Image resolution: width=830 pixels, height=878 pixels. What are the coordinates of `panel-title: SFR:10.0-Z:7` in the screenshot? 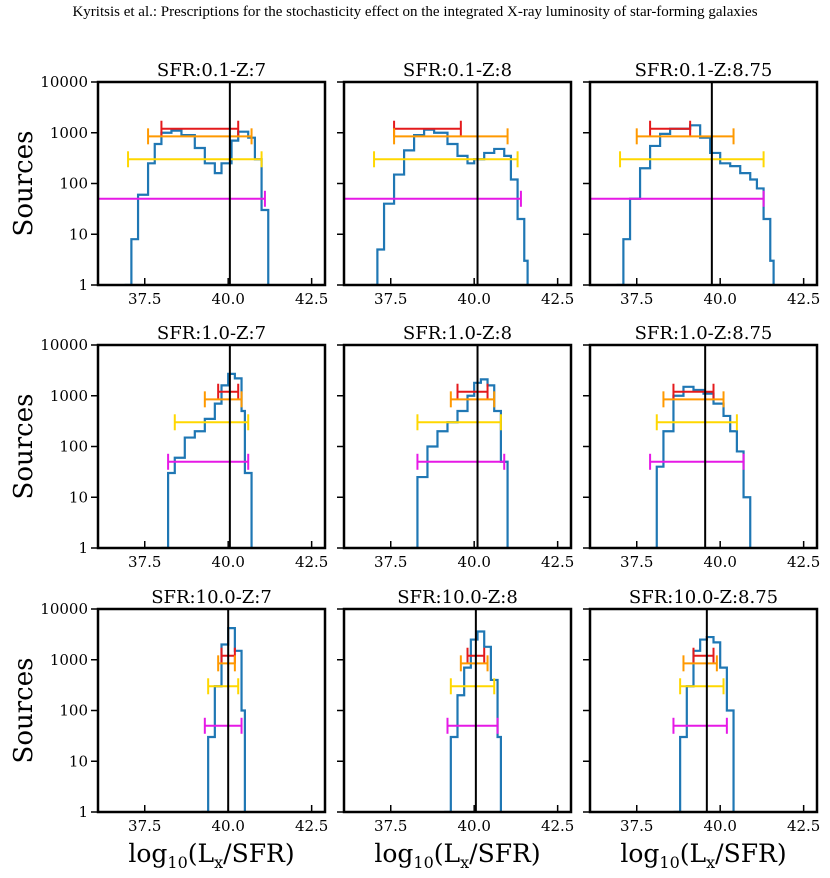 It's located at (211, 597).